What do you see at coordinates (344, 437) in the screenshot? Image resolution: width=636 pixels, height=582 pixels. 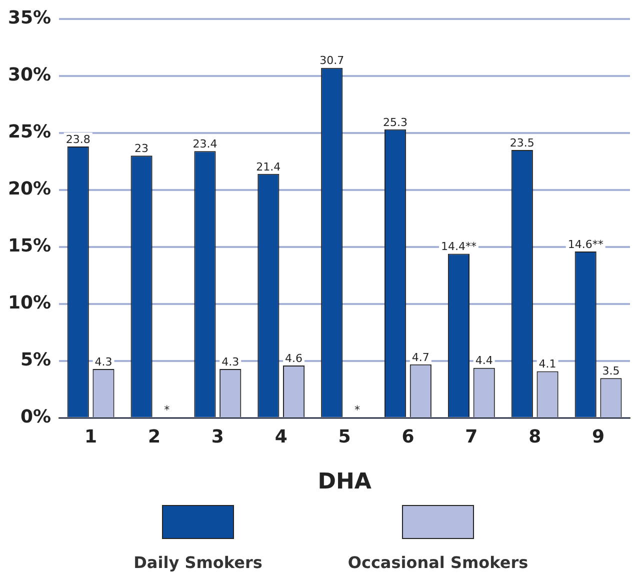 I see `x-tick-label: 5` at bounding box center [344, 437].